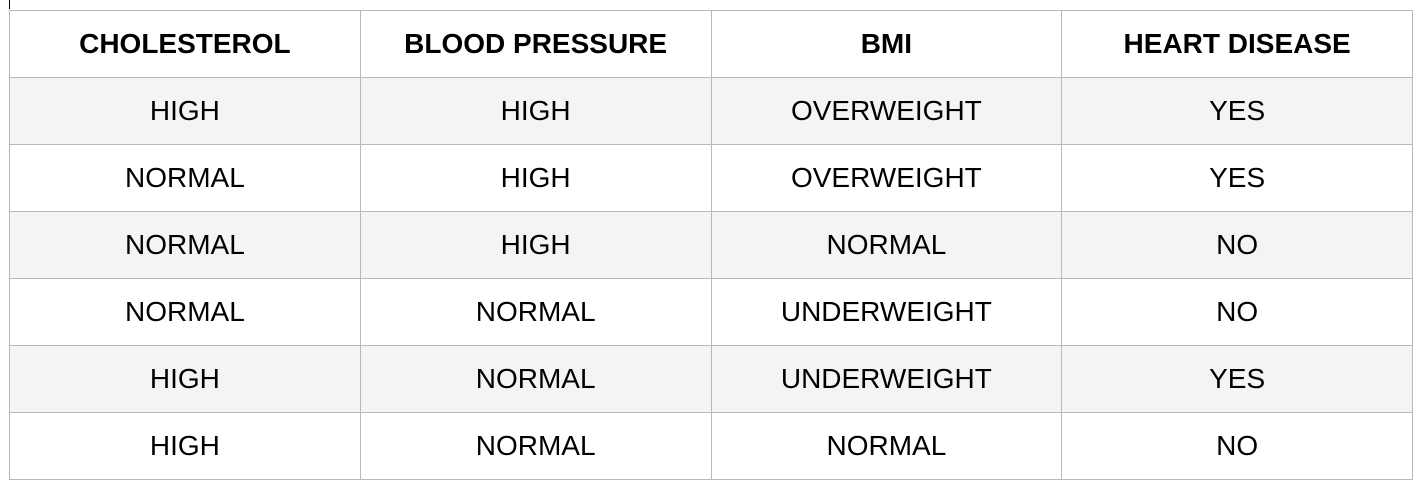  What do you see at coordinates (9, 4) in the screenshot?
I see `text-cursor` at bounding box center [9, 4].